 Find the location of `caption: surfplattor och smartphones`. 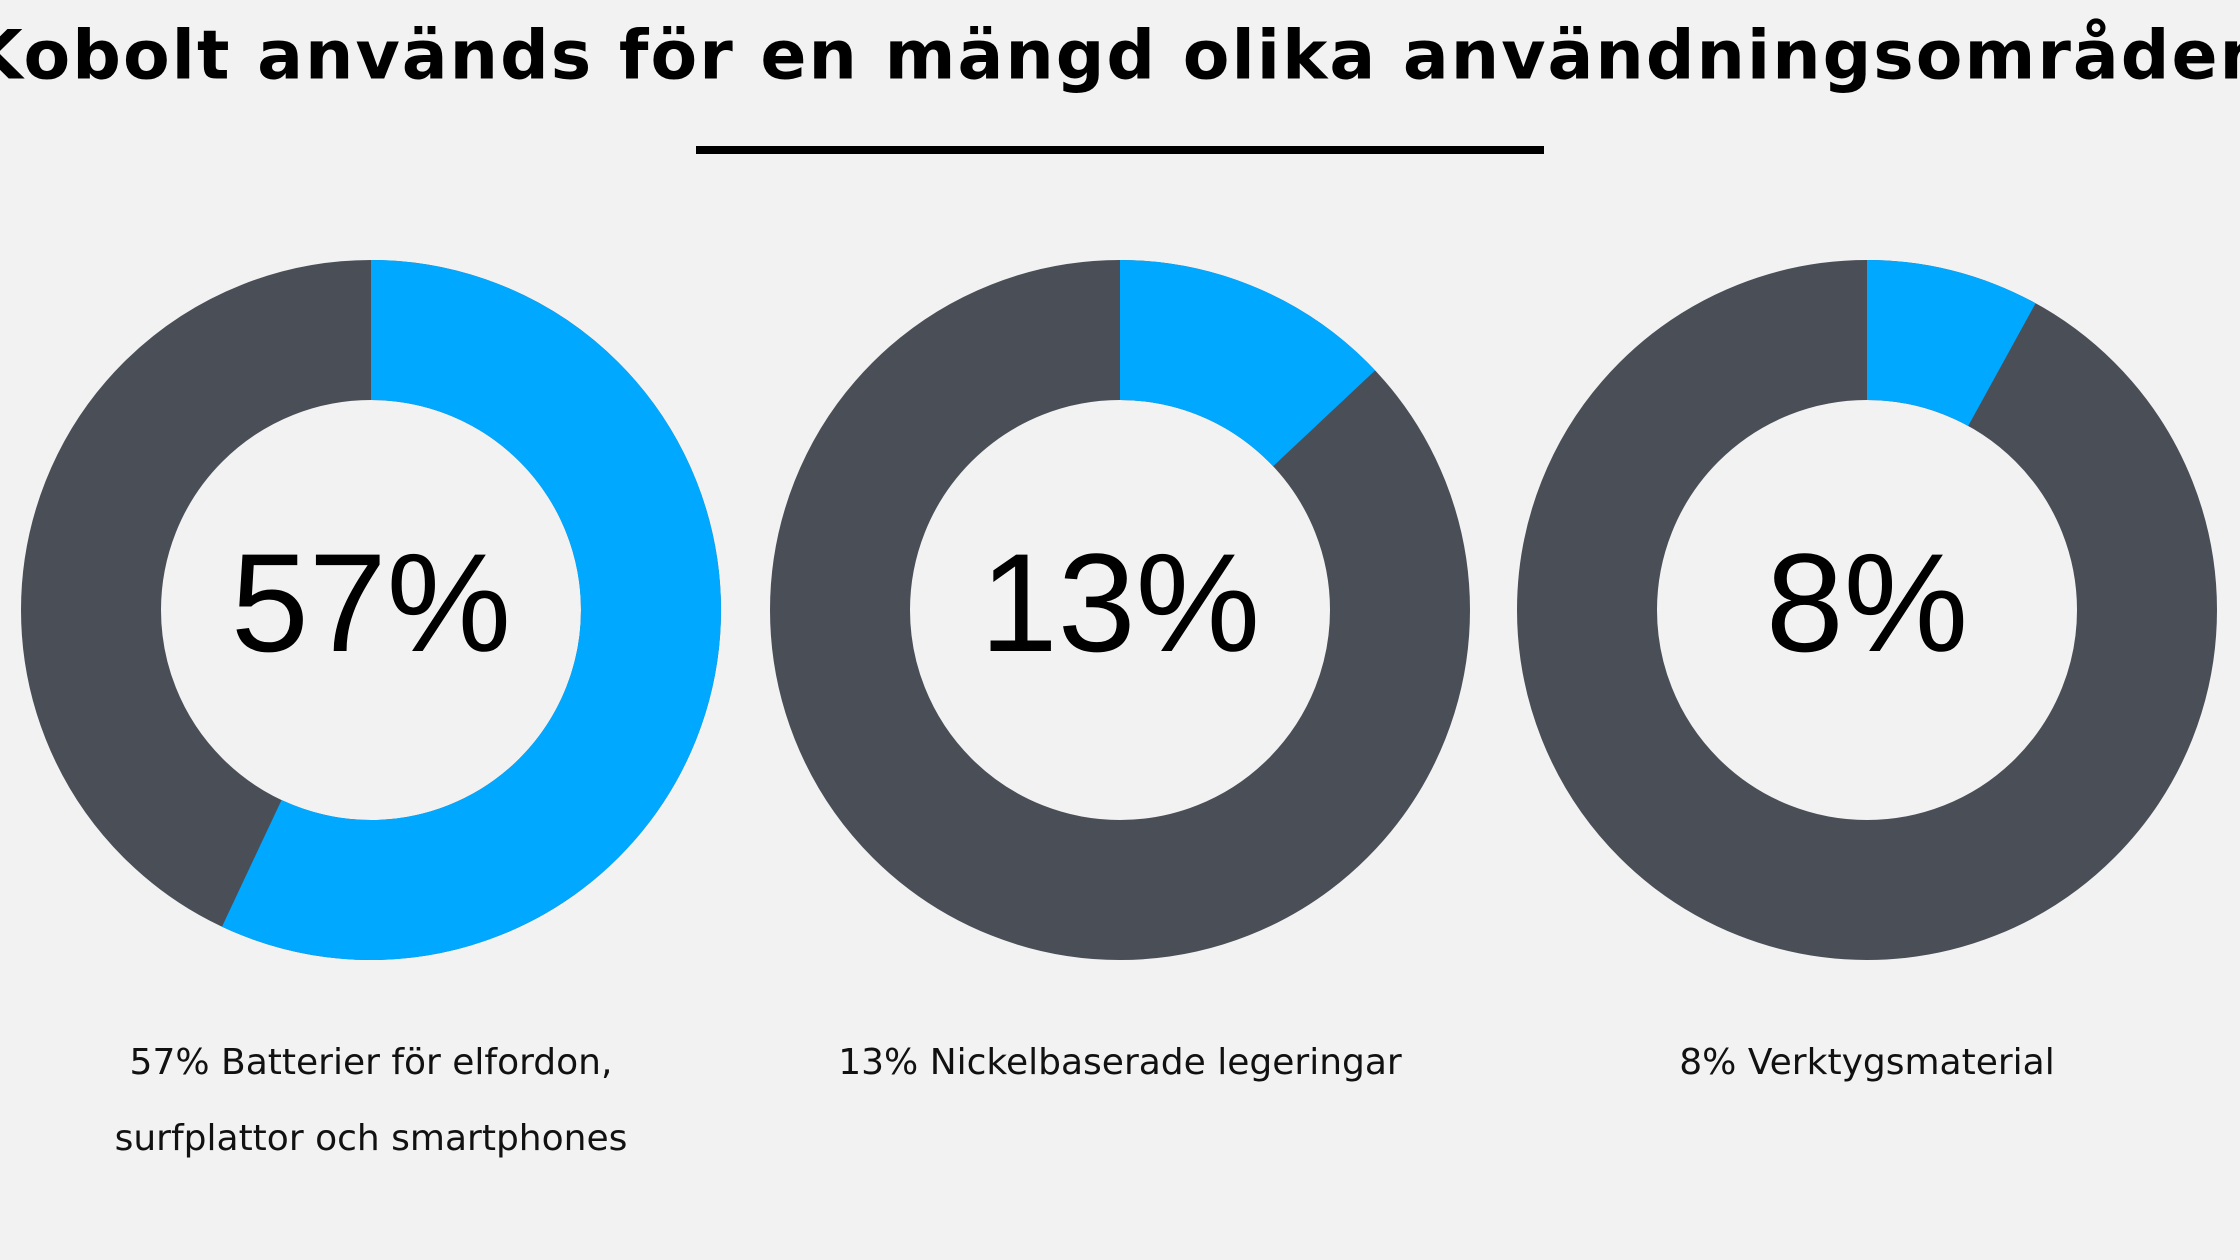

caption: surfplattor och smartphones is located at coordinates (371, 1138).